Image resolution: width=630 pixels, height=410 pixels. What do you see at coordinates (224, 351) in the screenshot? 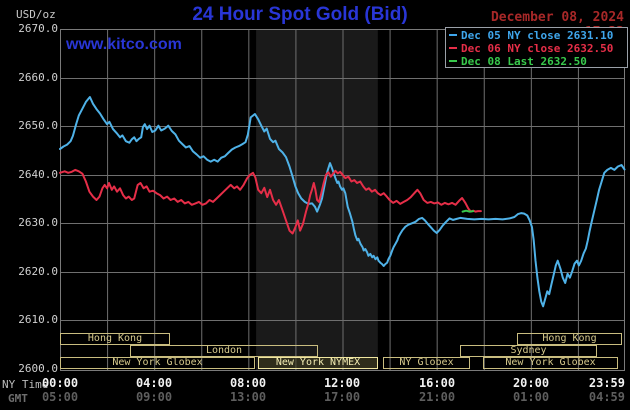
I see `session-box-london: London` at bounding box center [224, 351].